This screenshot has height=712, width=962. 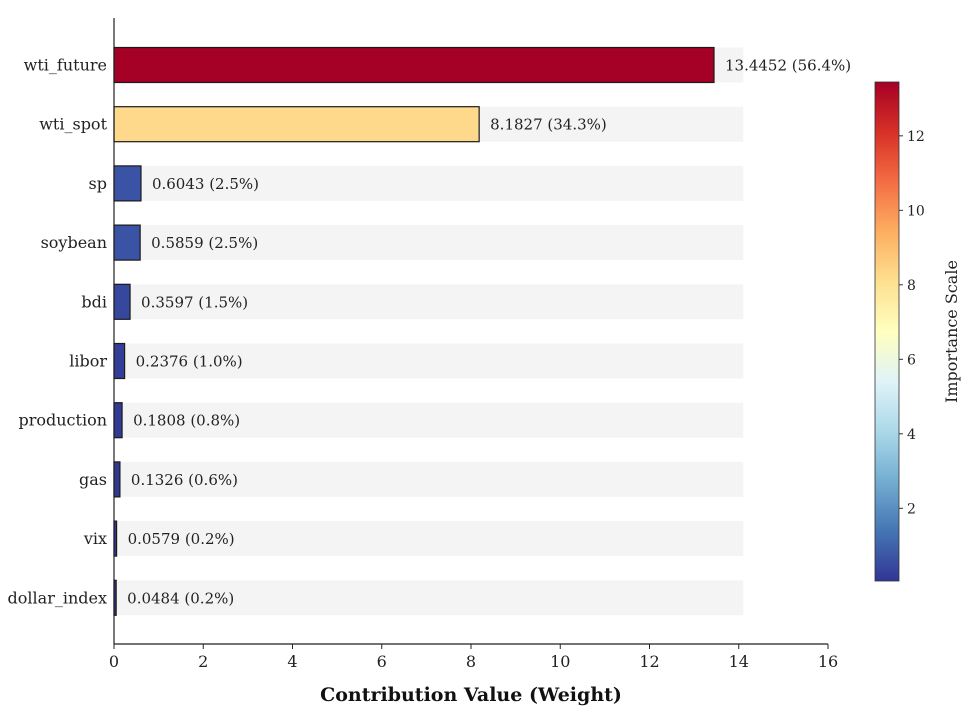 I want to click on category-label: libor, so click(x=88, y=361).